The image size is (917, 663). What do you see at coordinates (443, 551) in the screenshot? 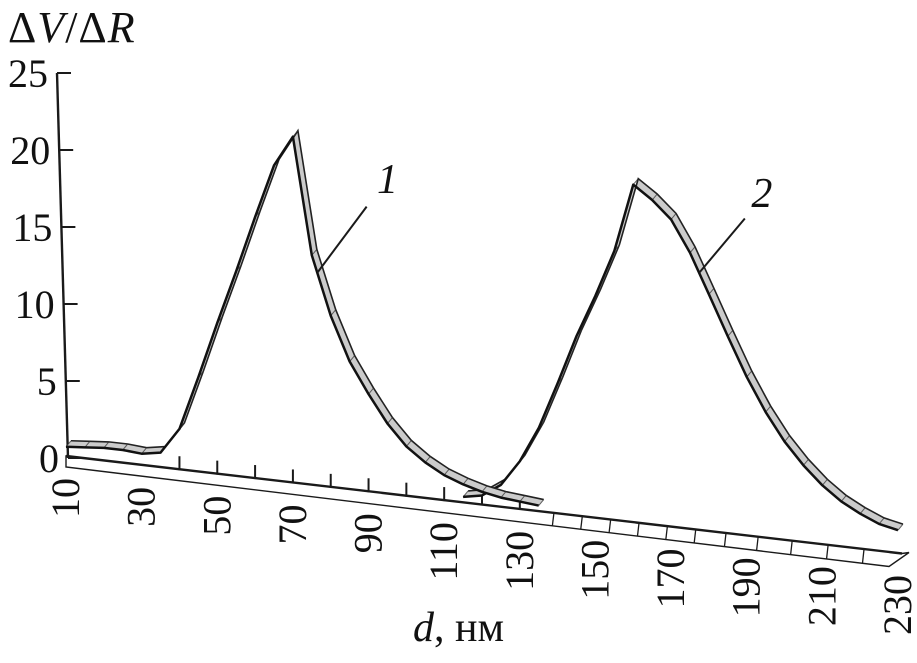
I see `x-tick-label: 110` at bounding box center [443, 551].